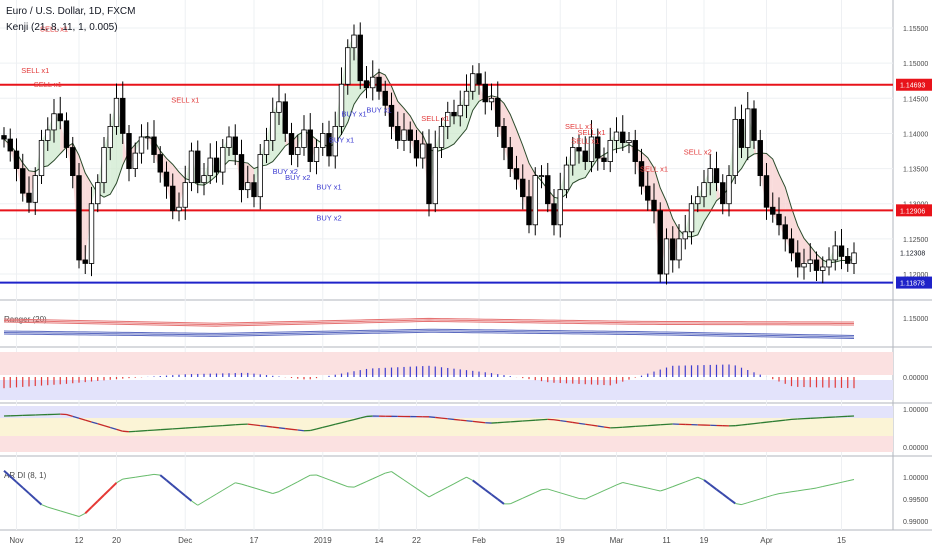 The height and width of the screenshot is (550, 932). Describe the element at coordinates (70, 11) in the screenshot. I see `chart-title: Euro / U.S. Dollar, 1D, FXCM` at that location.